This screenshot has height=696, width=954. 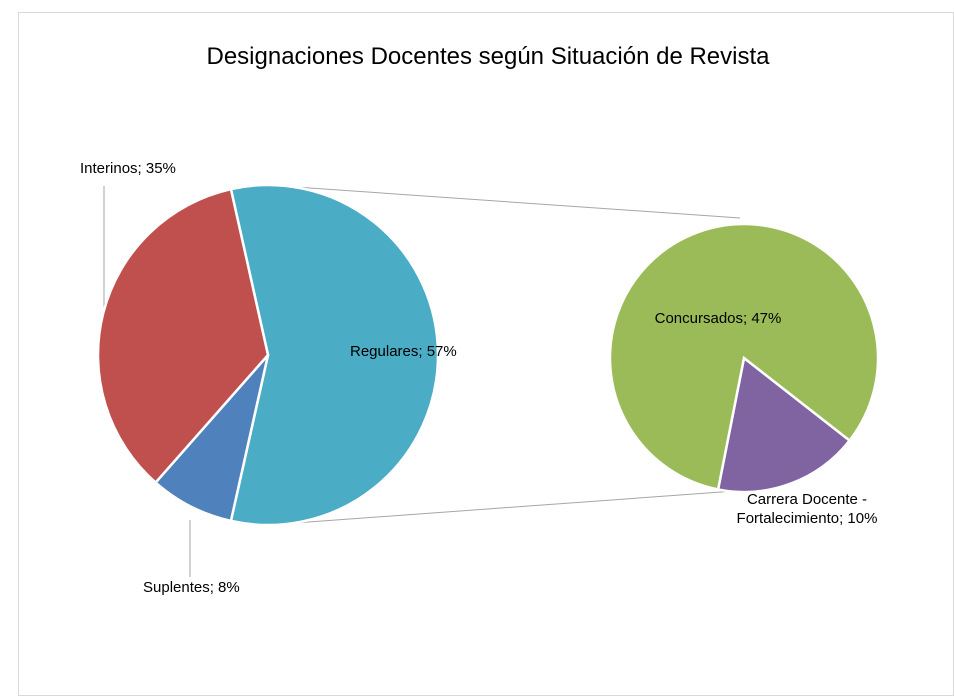 I want to click on data-label: Concursados; 47%, so click(x=718, y=318).